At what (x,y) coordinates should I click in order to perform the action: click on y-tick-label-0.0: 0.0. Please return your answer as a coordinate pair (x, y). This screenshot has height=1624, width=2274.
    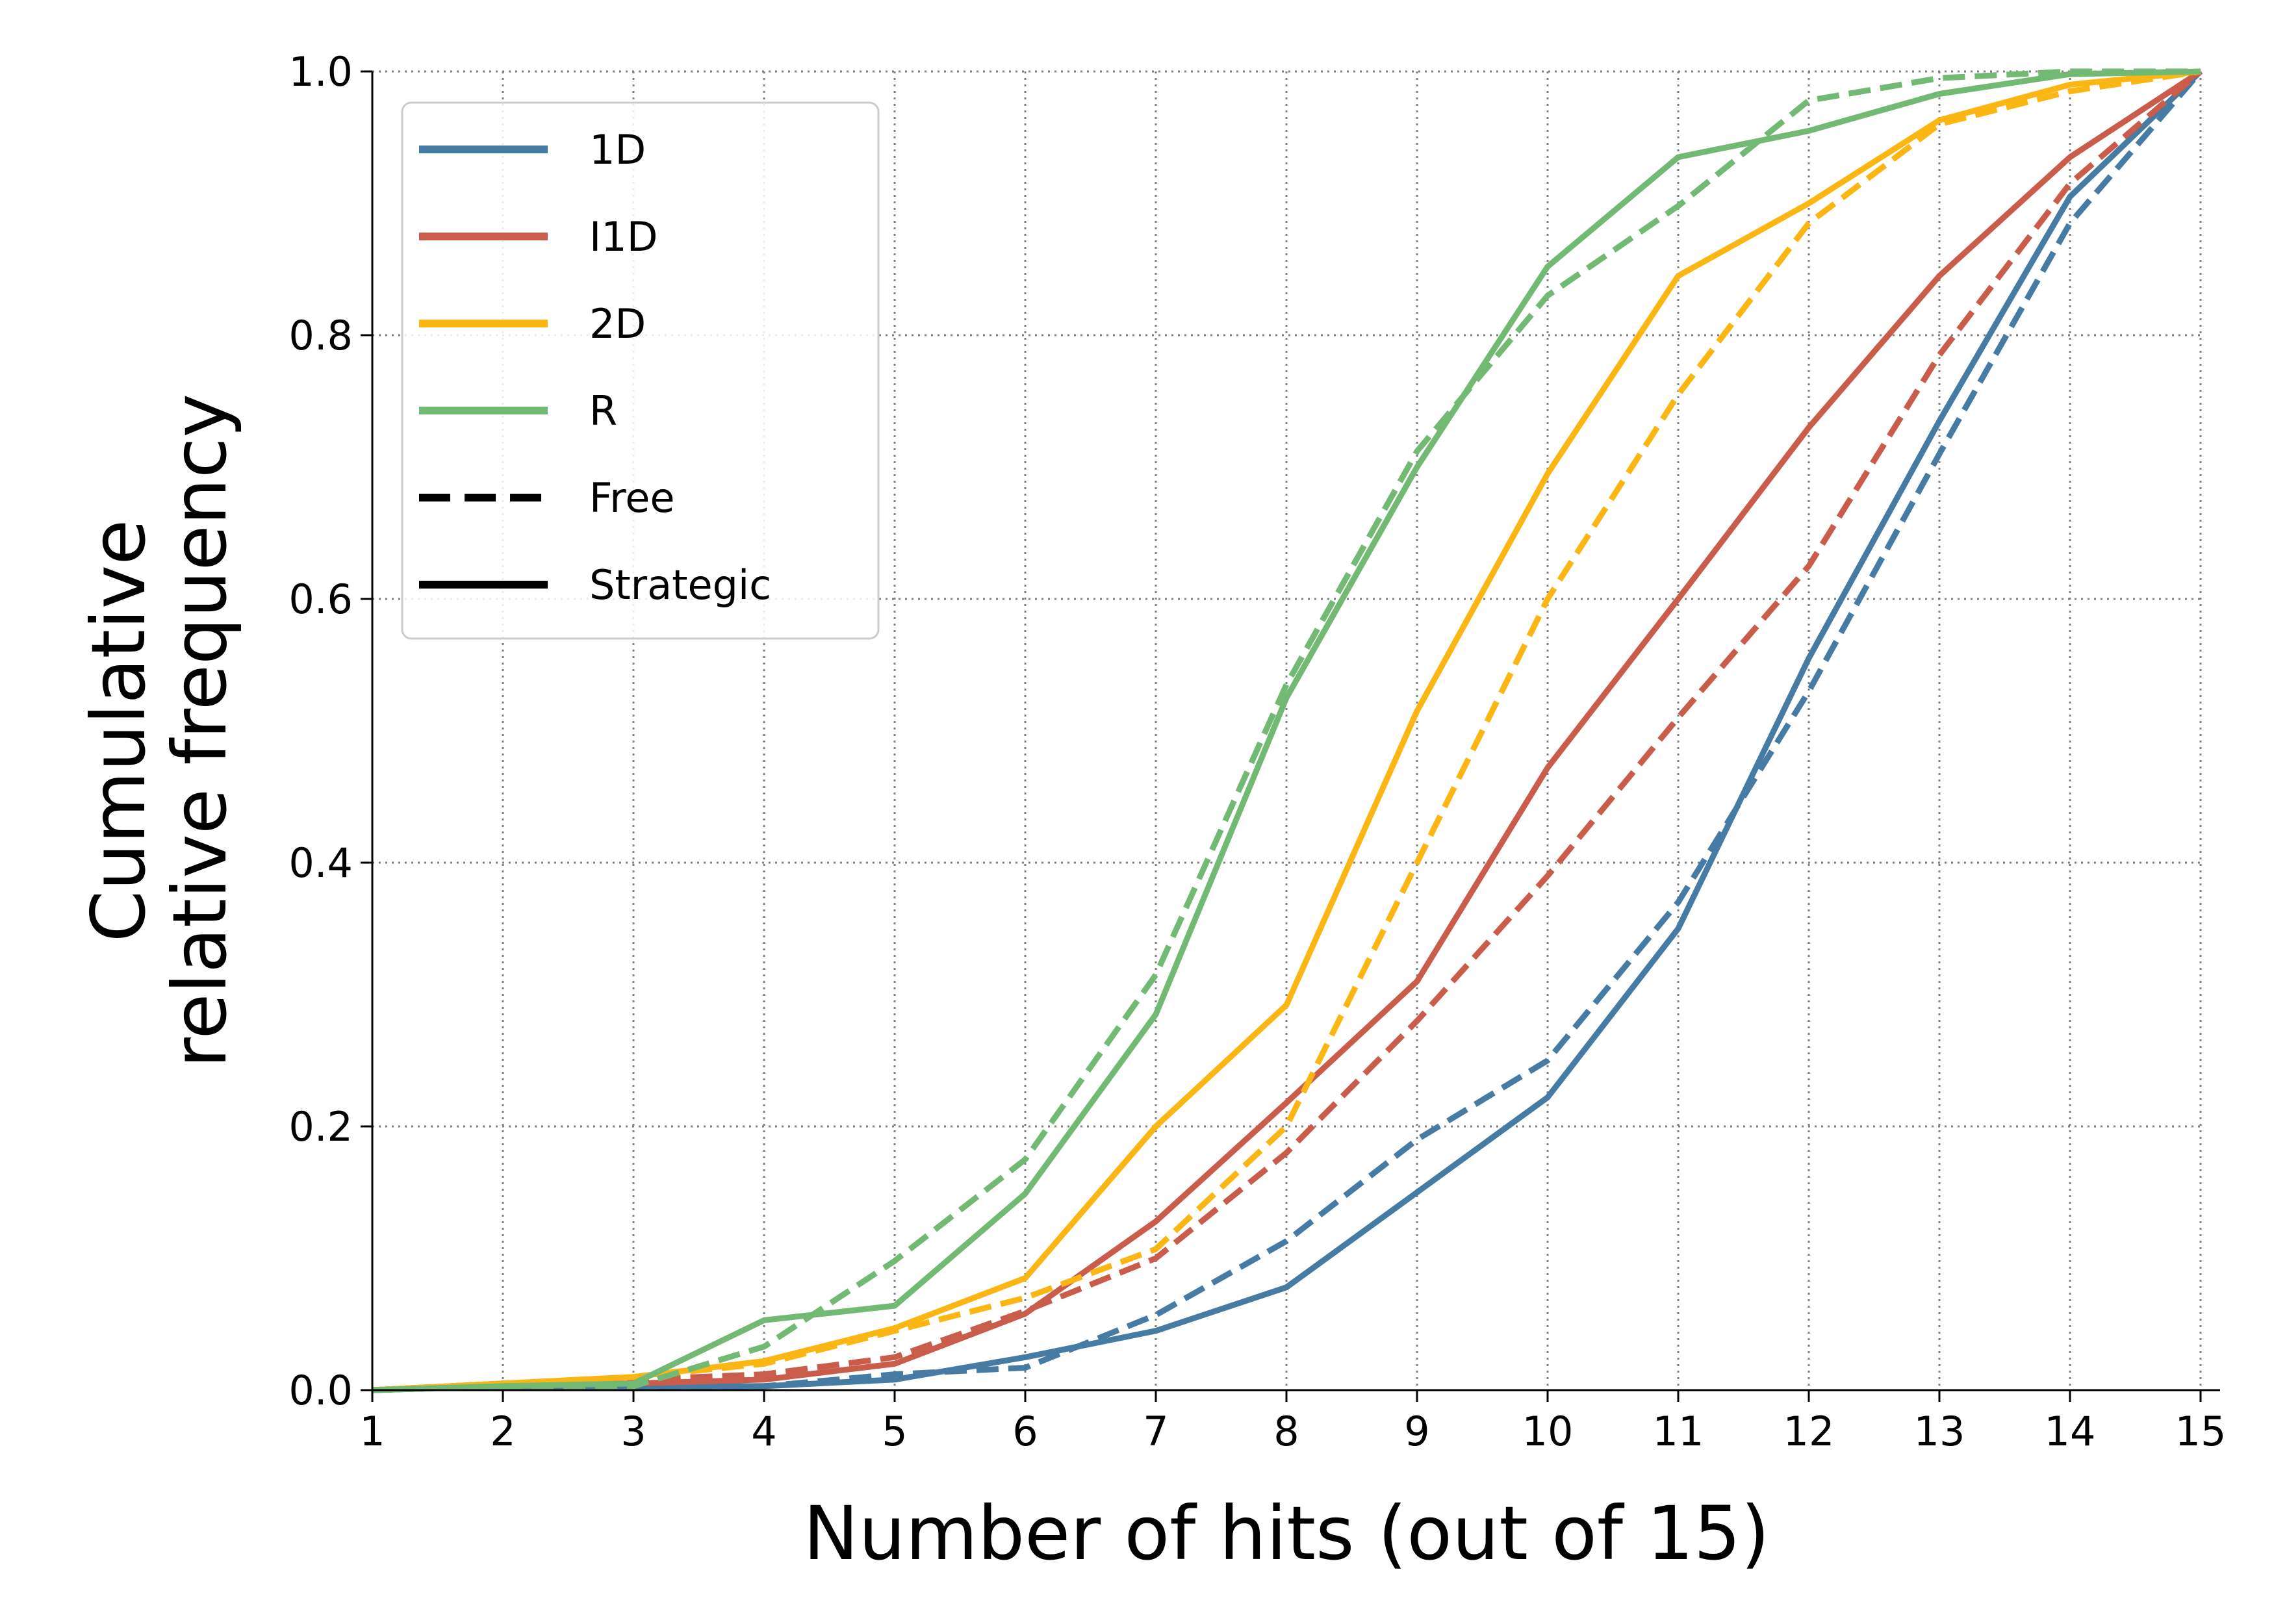
    Looking at the image, I should click on (320, 1390).